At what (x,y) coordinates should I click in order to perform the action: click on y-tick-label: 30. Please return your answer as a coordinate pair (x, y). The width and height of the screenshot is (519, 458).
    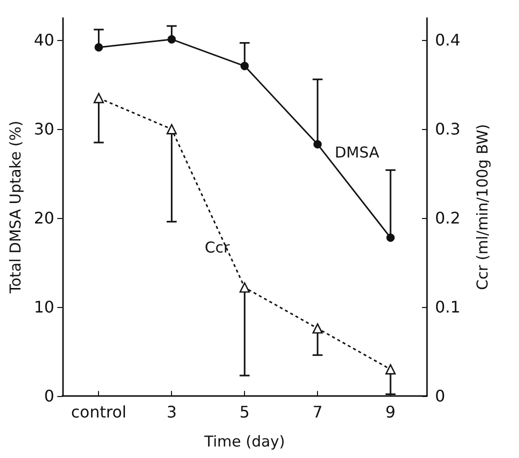
    Looking at the image, I should click on (44, 129).